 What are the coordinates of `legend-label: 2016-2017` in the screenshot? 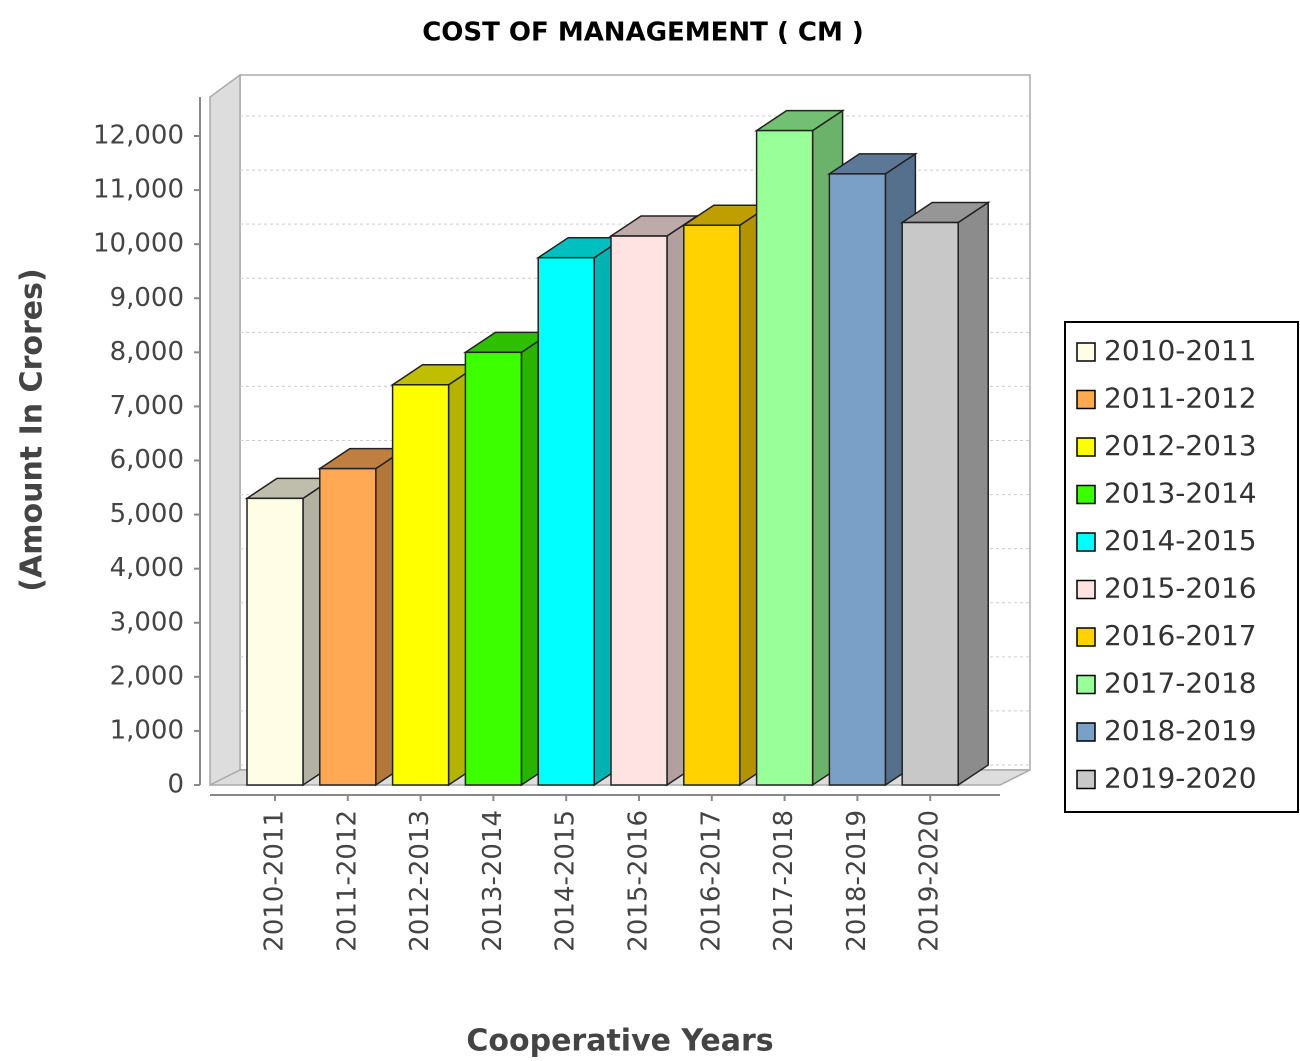 It's located at (1180, 635).